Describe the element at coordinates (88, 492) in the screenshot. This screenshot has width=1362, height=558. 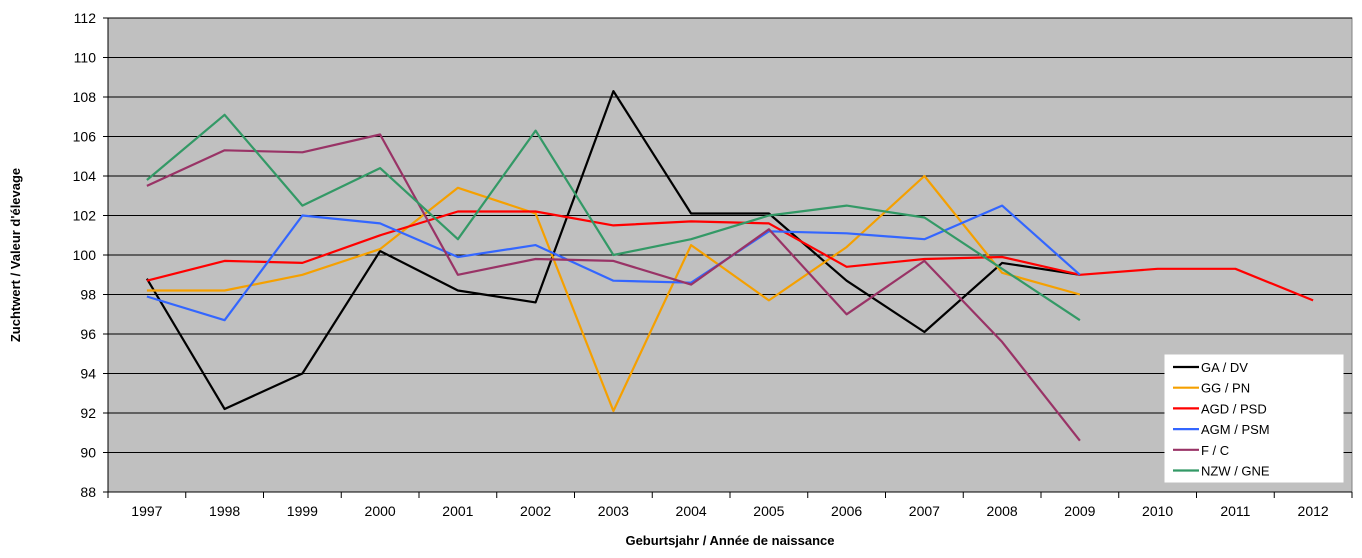
I see `y-tick-label: 88` at that location.